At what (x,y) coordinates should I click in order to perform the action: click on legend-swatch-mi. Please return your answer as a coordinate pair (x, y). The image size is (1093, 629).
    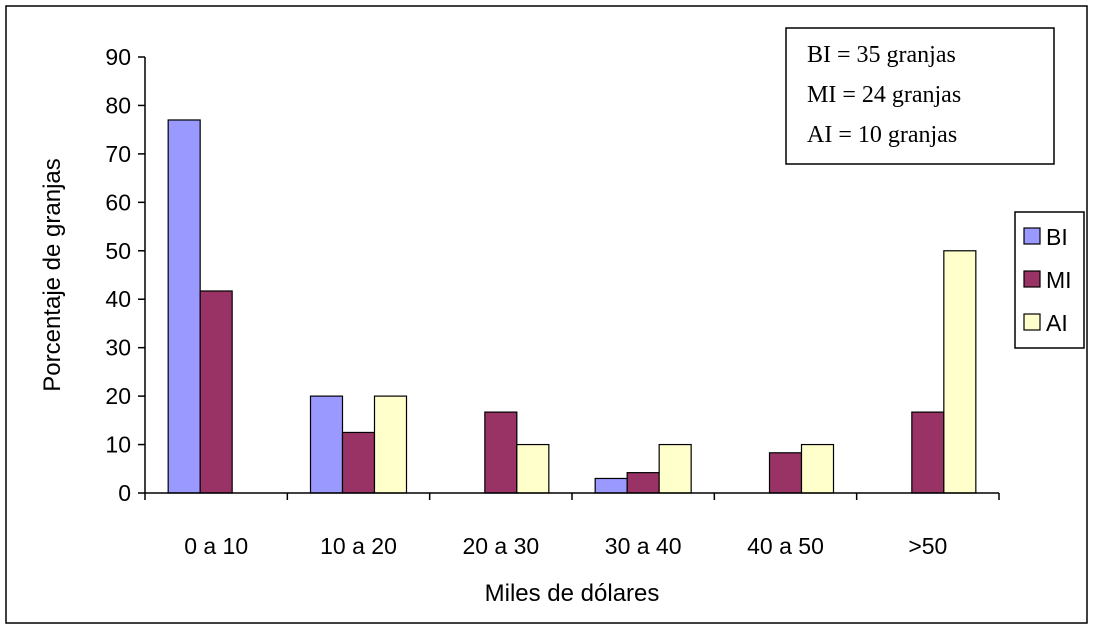
    Looking at the image, I should click on (1032, 279).